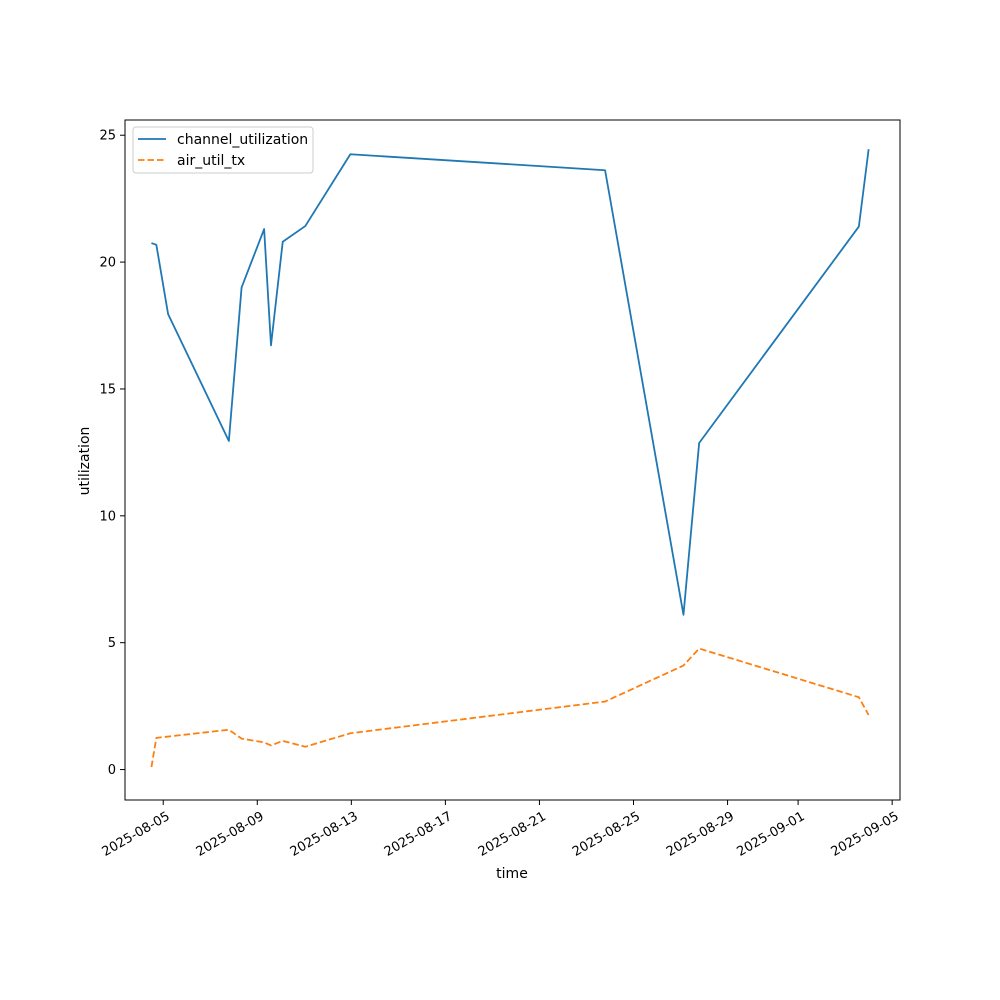  What do you see at coordinates (112, 770) in the screenshot?
I see `y-tick-label: 0` at bounding box center [112, 770].